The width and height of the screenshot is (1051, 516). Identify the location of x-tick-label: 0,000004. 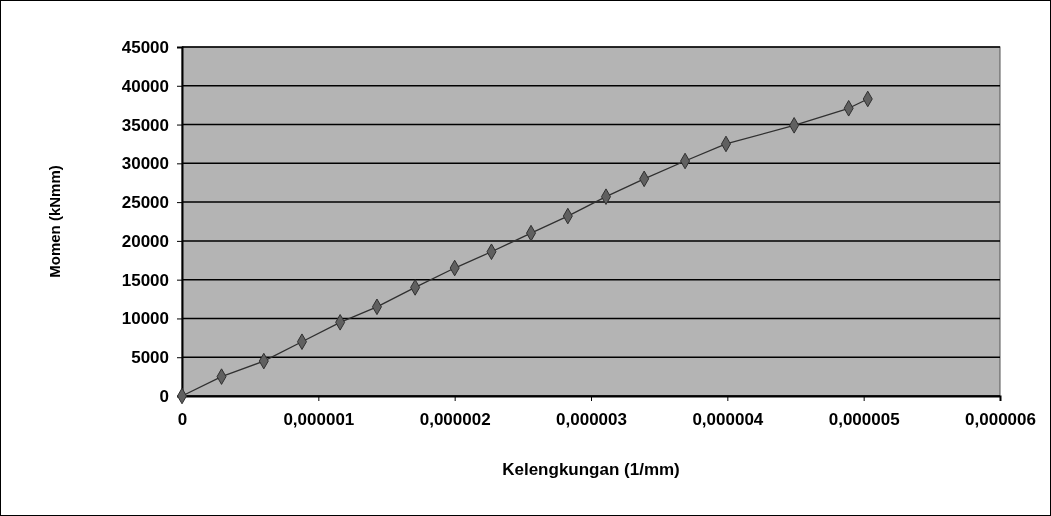
(728, 420).